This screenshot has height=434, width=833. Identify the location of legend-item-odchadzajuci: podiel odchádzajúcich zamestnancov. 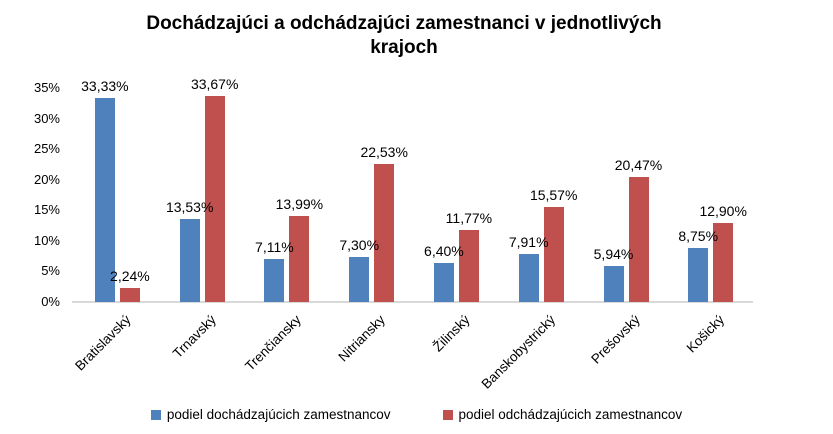
(562, 414).